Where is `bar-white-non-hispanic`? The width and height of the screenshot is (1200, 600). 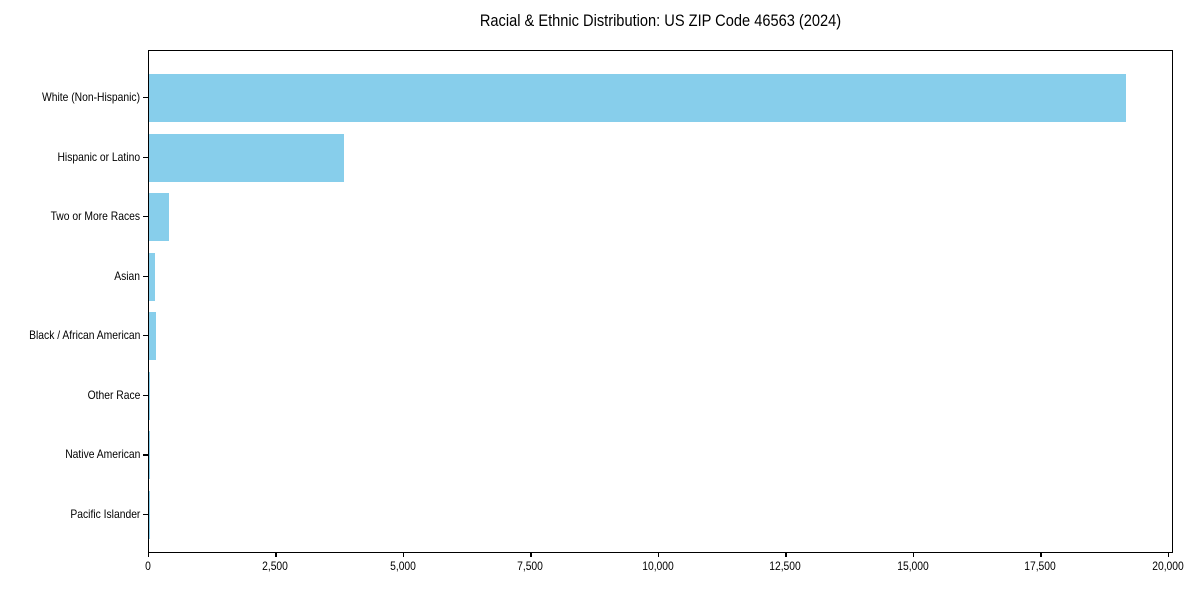
bar-white-non-hispanic is located at coordinates (637, 98).